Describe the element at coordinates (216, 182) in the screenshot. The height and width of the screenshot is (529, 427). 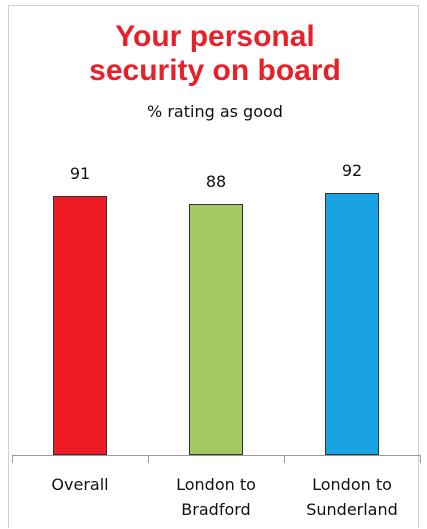
I see `data-label: 88` at that location.